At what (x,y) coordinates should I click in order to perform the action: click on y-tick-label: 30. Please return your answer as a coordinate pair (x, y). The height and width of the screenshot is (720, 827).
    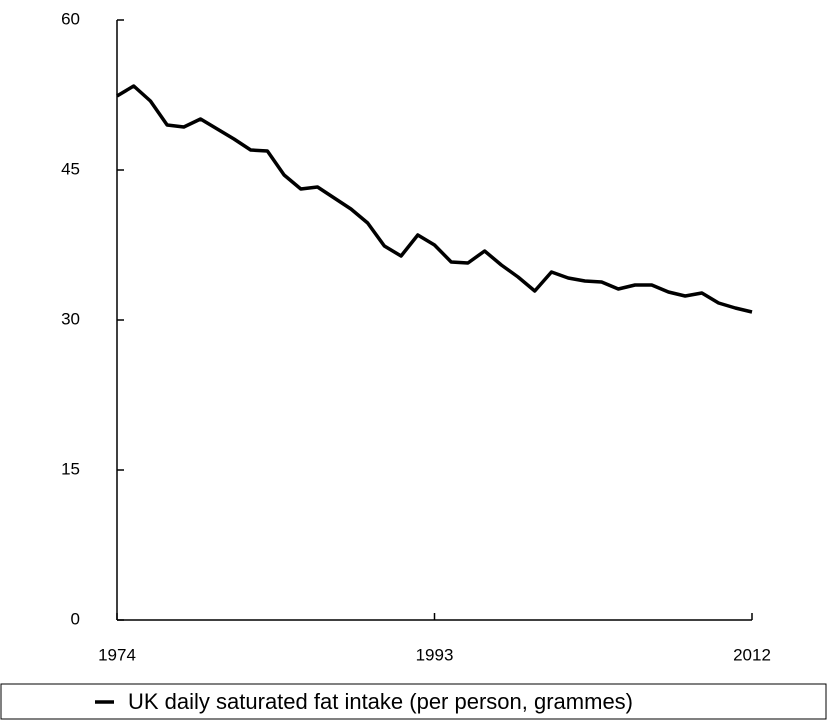
    Looking at the image, I should click on (70, 318).